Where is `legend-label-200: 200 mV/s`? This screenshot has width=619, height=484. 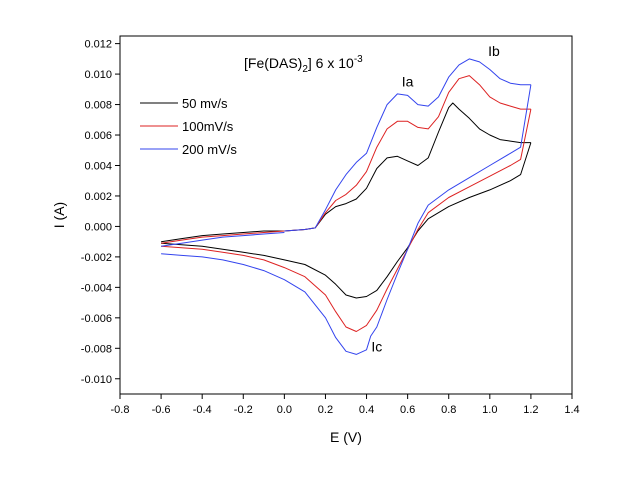 legend-label-200: 200 mV/s is located at coordinates (209, 149).